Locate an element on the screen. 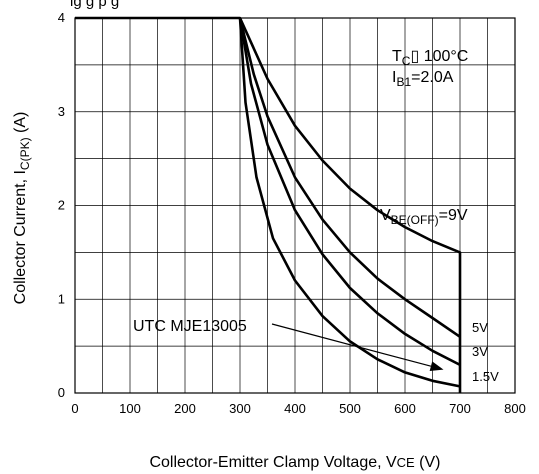 Image resolution: width=539 pixels, height=474 pixels. x-tick-label: 300 is located at coordinates (240, 408).